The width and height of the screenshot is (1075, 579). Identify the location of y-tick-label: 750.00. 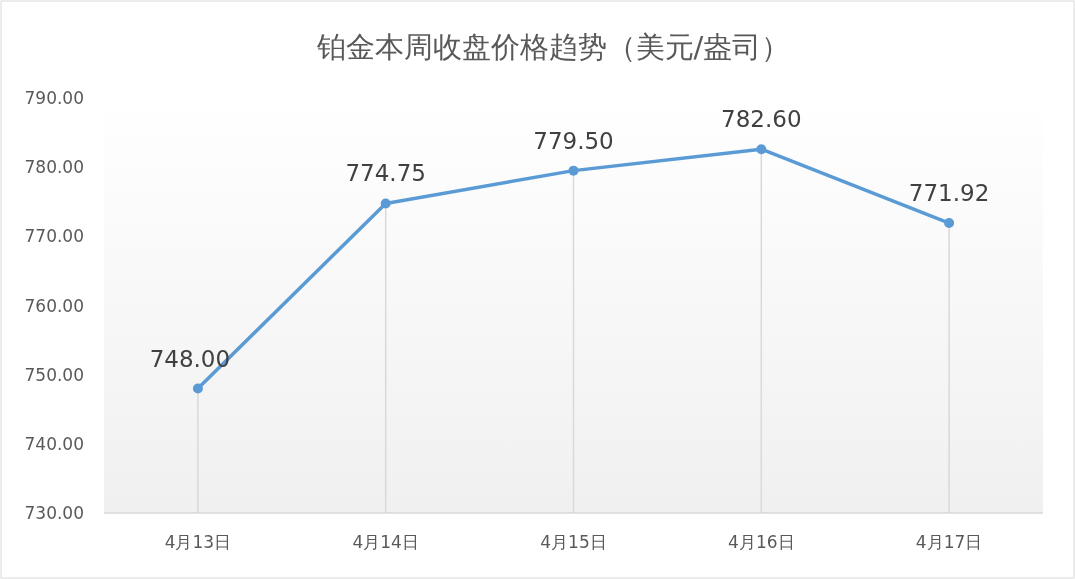
(54, 374).